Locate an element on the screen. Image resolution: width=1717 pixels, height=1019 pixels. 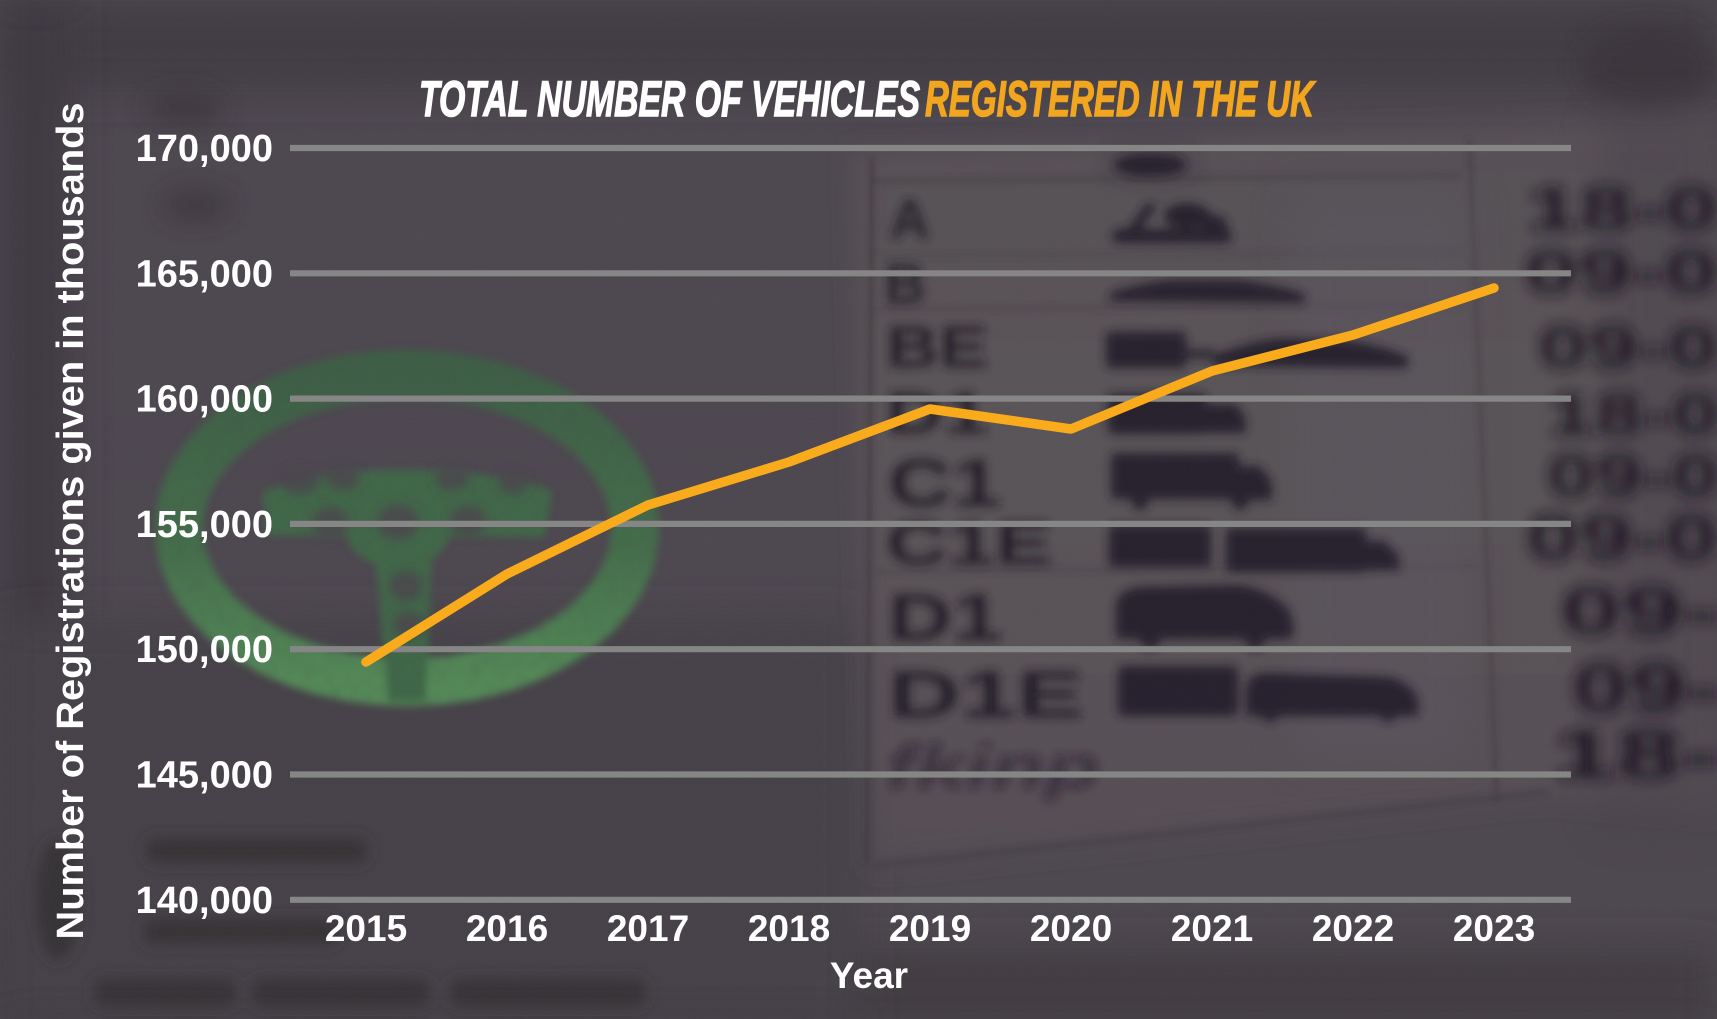
svg-text: Year is located at coordinates (869, 975).